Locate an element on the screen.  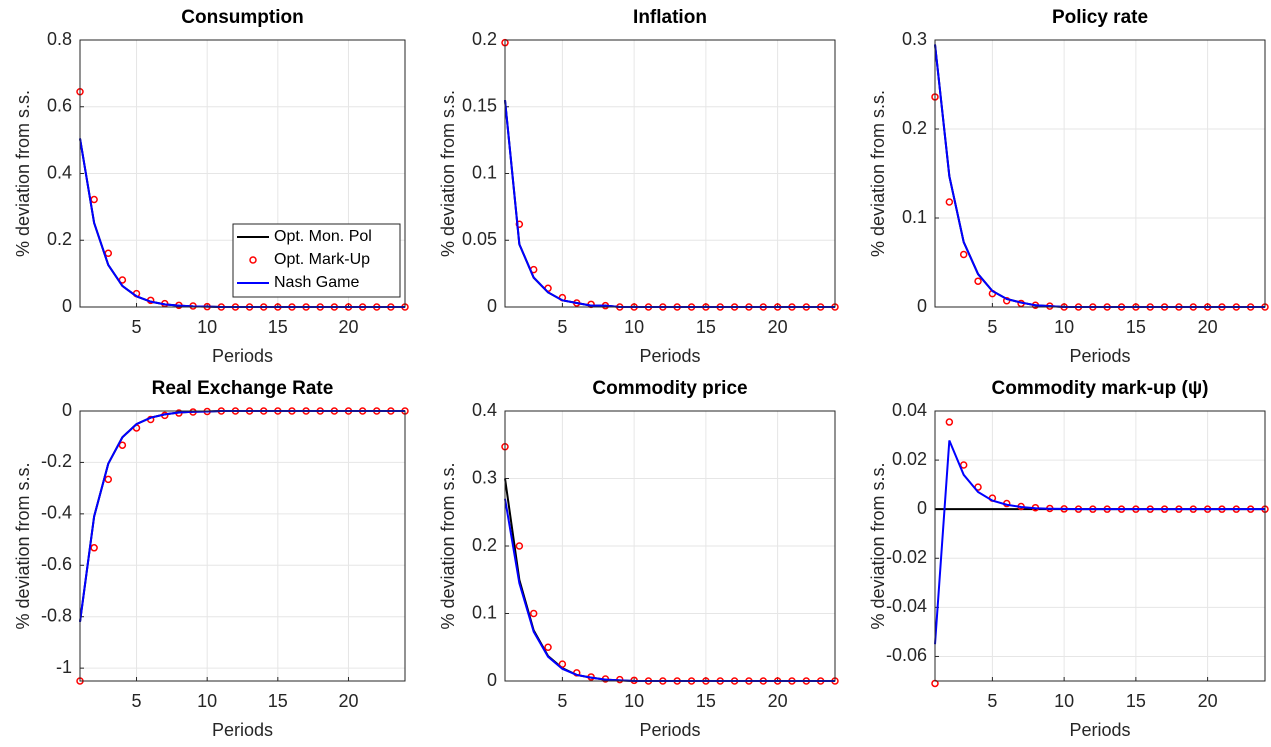
panel-title: Commodity mark-up (ψ) is located at coordinates (1100, 388).